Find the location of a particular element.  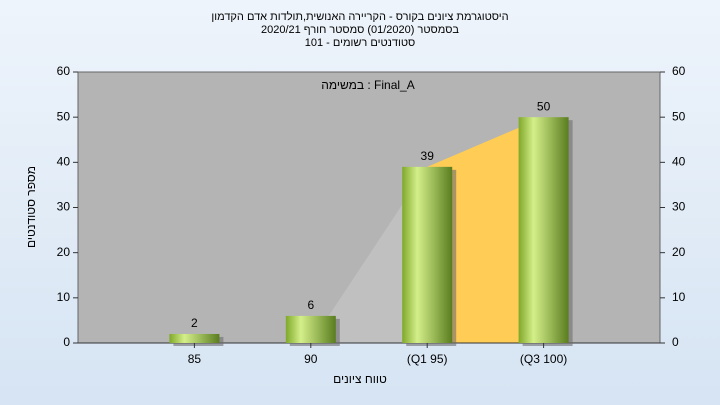

value-label: 2 is located at coordinates (194, 323).